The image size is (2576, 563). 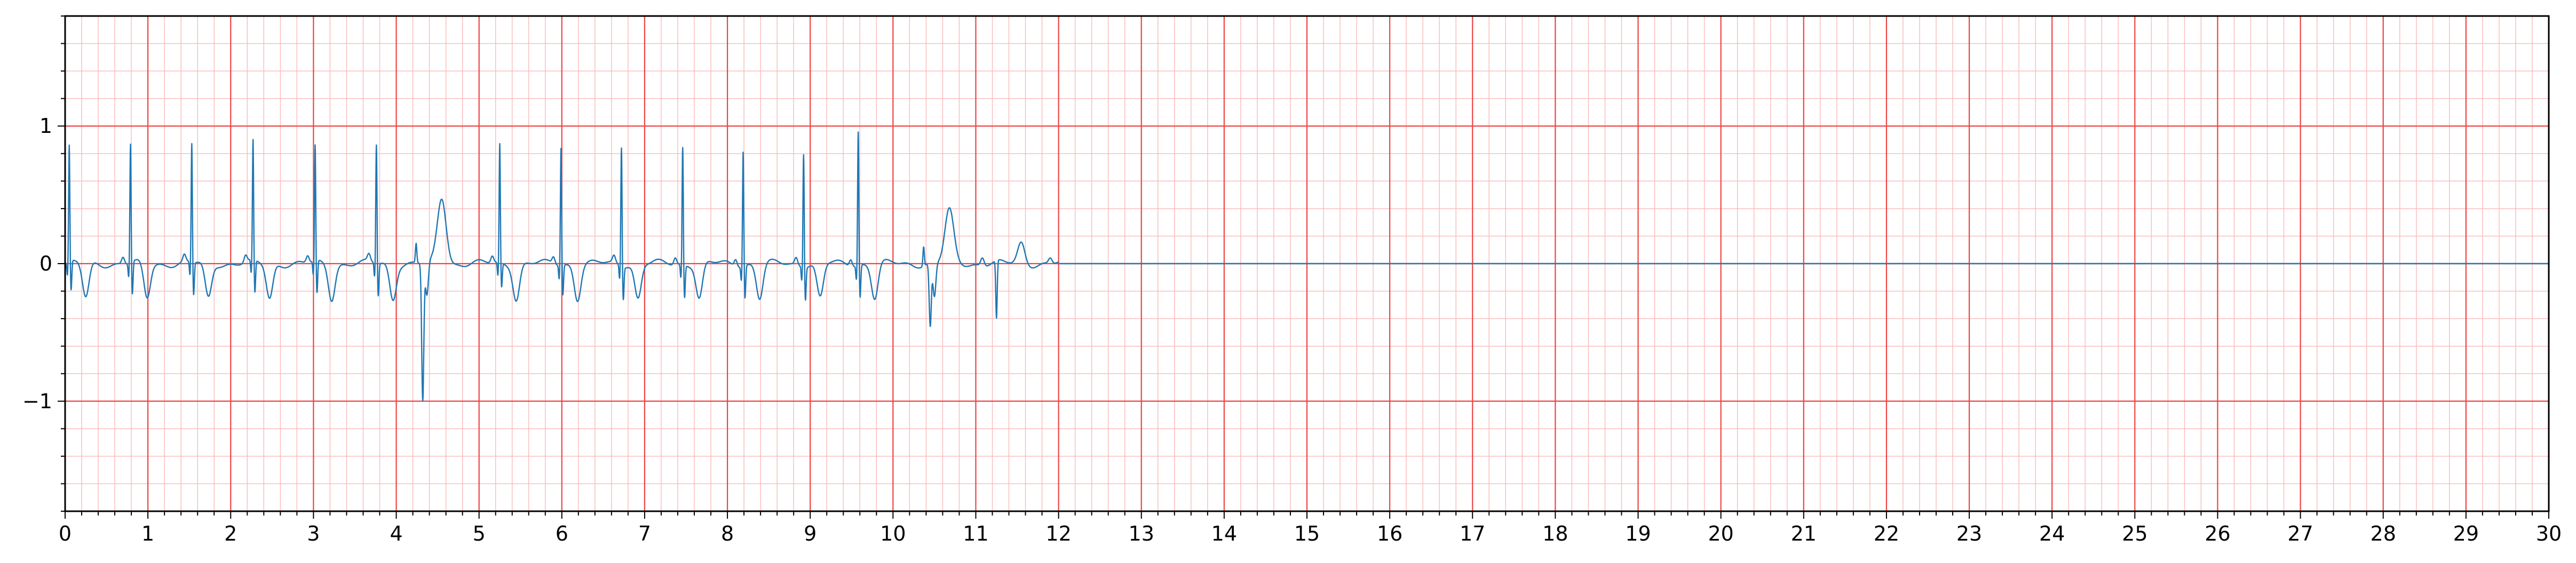 I want to click on x-tick-label: 10, so click(x=893, y=533).